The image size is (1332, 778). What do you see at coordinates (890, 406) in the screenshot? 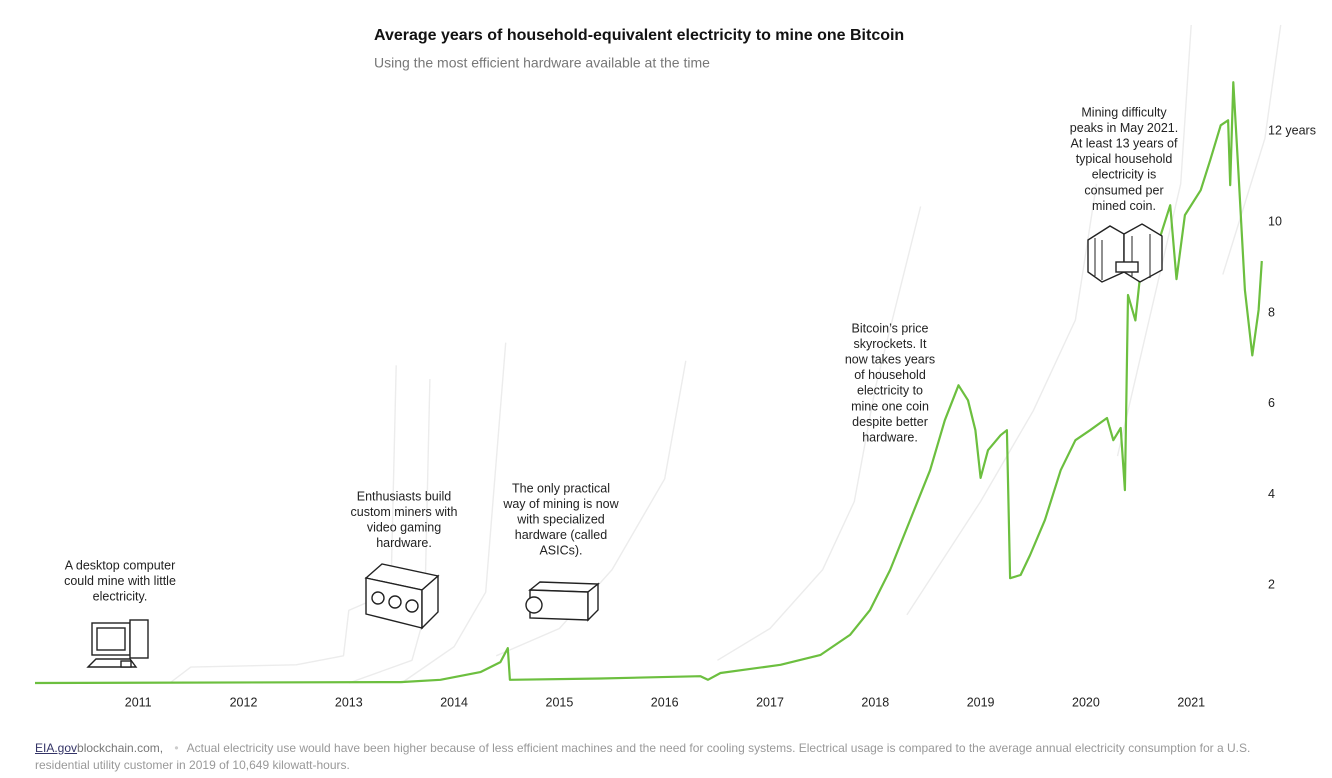
I see `annotation: mine one coin` at bounding box center [890, 406].